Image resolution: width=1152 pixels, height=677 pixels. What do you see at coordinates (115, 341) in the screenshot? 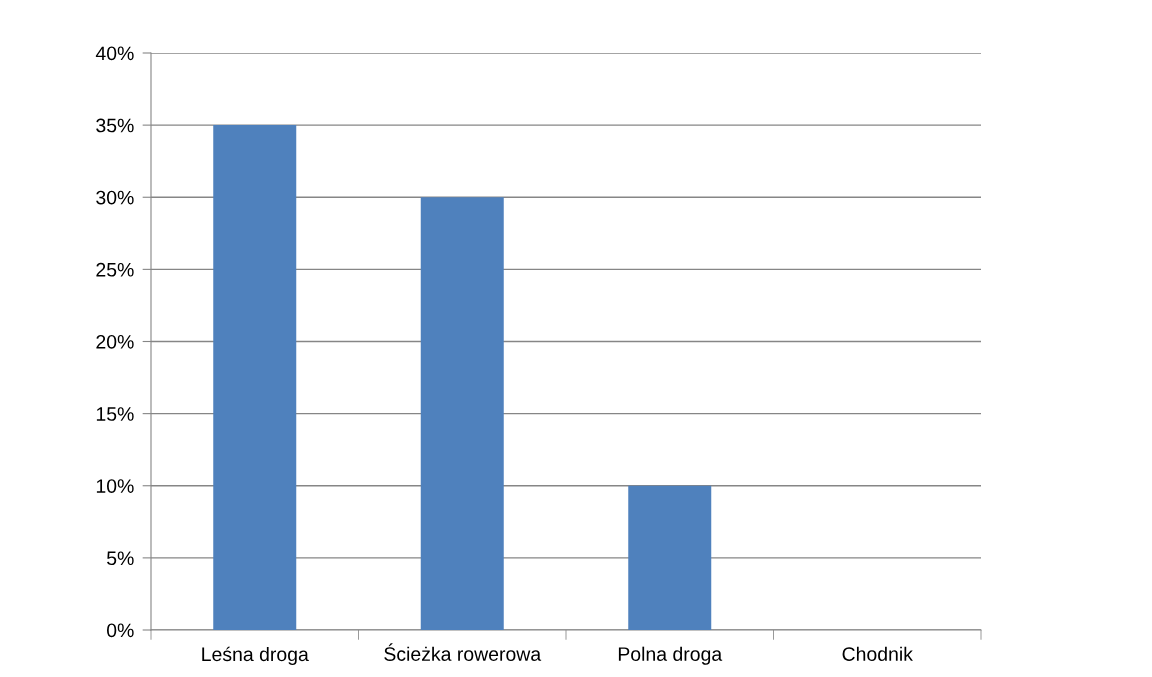
I see `y-tick-label: 20%` at bounding box center [115, 341].